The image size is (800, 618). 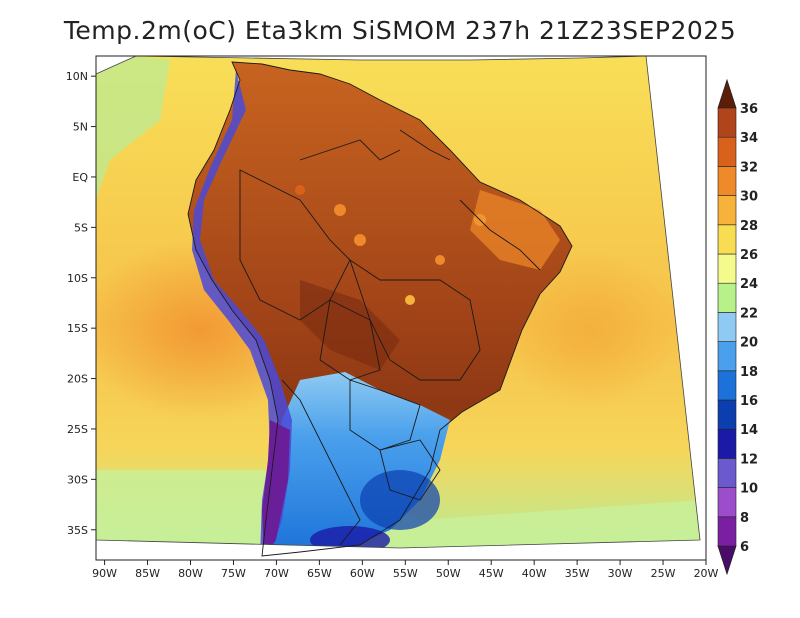 What do you see at coordinates (80, 127) in the screenshot?
I see `lat-tick-label: 5N` at bounding box center [80, 127].